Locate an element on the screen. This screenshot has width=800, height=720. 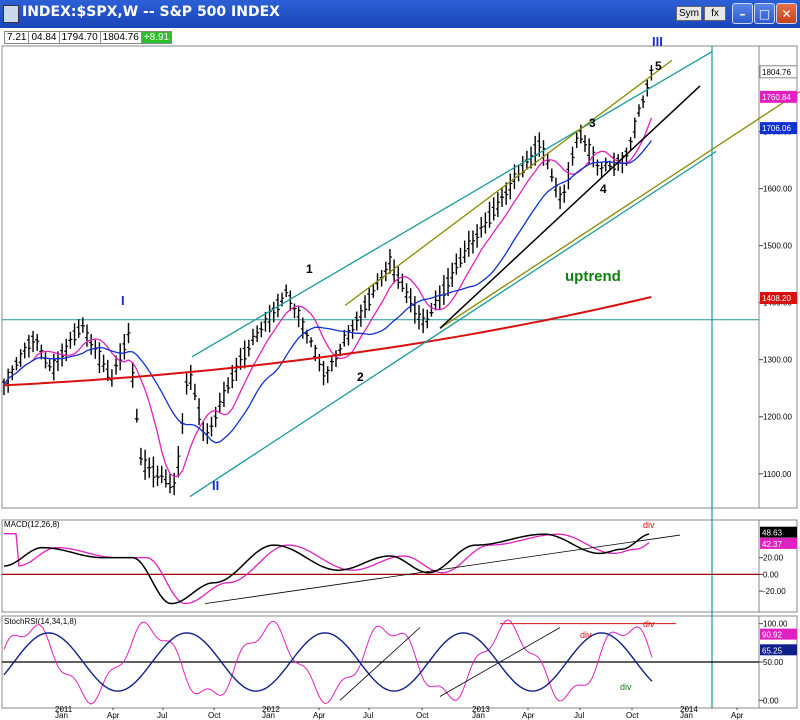
stochrsi-value-tag-label: 65.25 is located at coordinates (772, 650).